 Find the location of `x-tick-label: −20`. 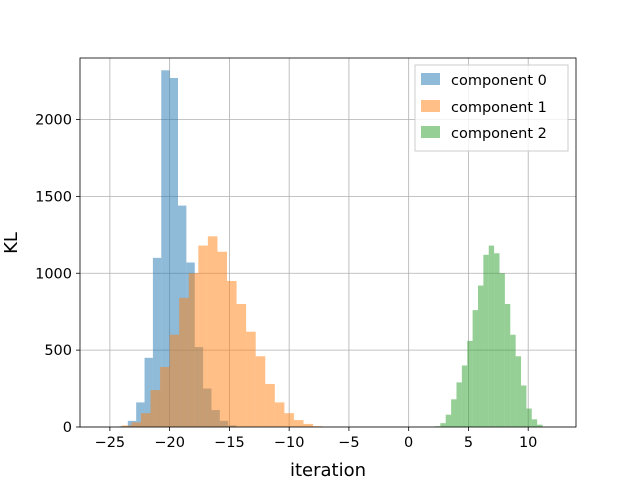

x-tick-label: −20 is located at coordinates (169, 443).